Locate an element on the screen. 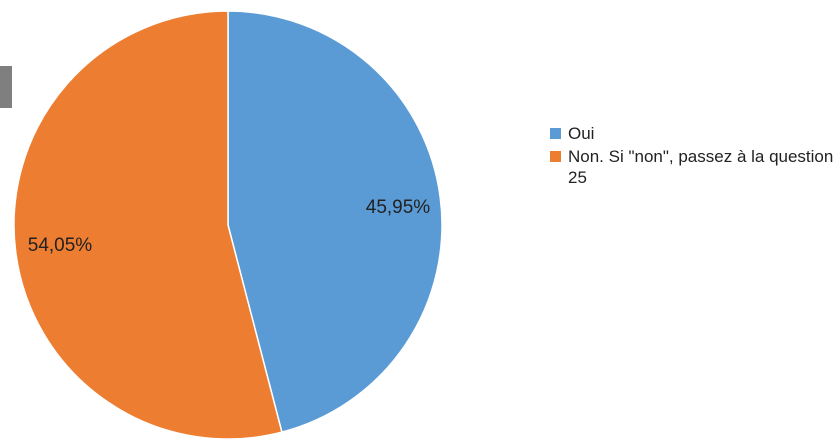 The width and height of the screenshot is (840, 440). legend-label-non: Non. Si "non", passez à la question 25 is located at coordinates (701, 167).